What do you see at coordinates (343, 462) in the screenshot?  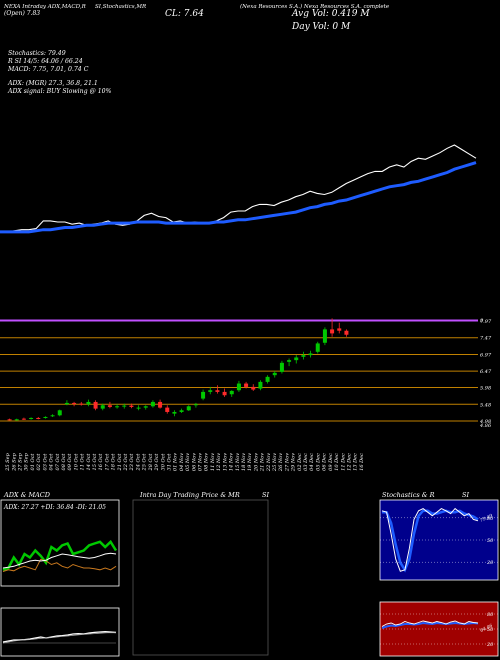 I see `date-tick-label: 11 Dec` at bounding box center [343, 462].